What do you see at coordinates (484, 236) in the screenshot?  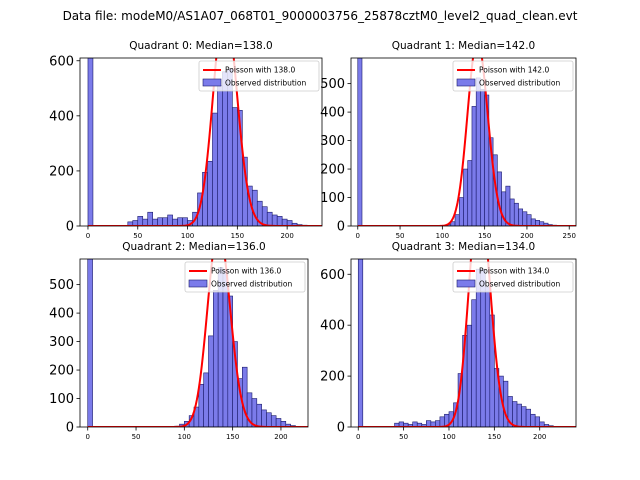 I see `quadrant-1-x-tick-label: 150` at bounding box center [484, 236].